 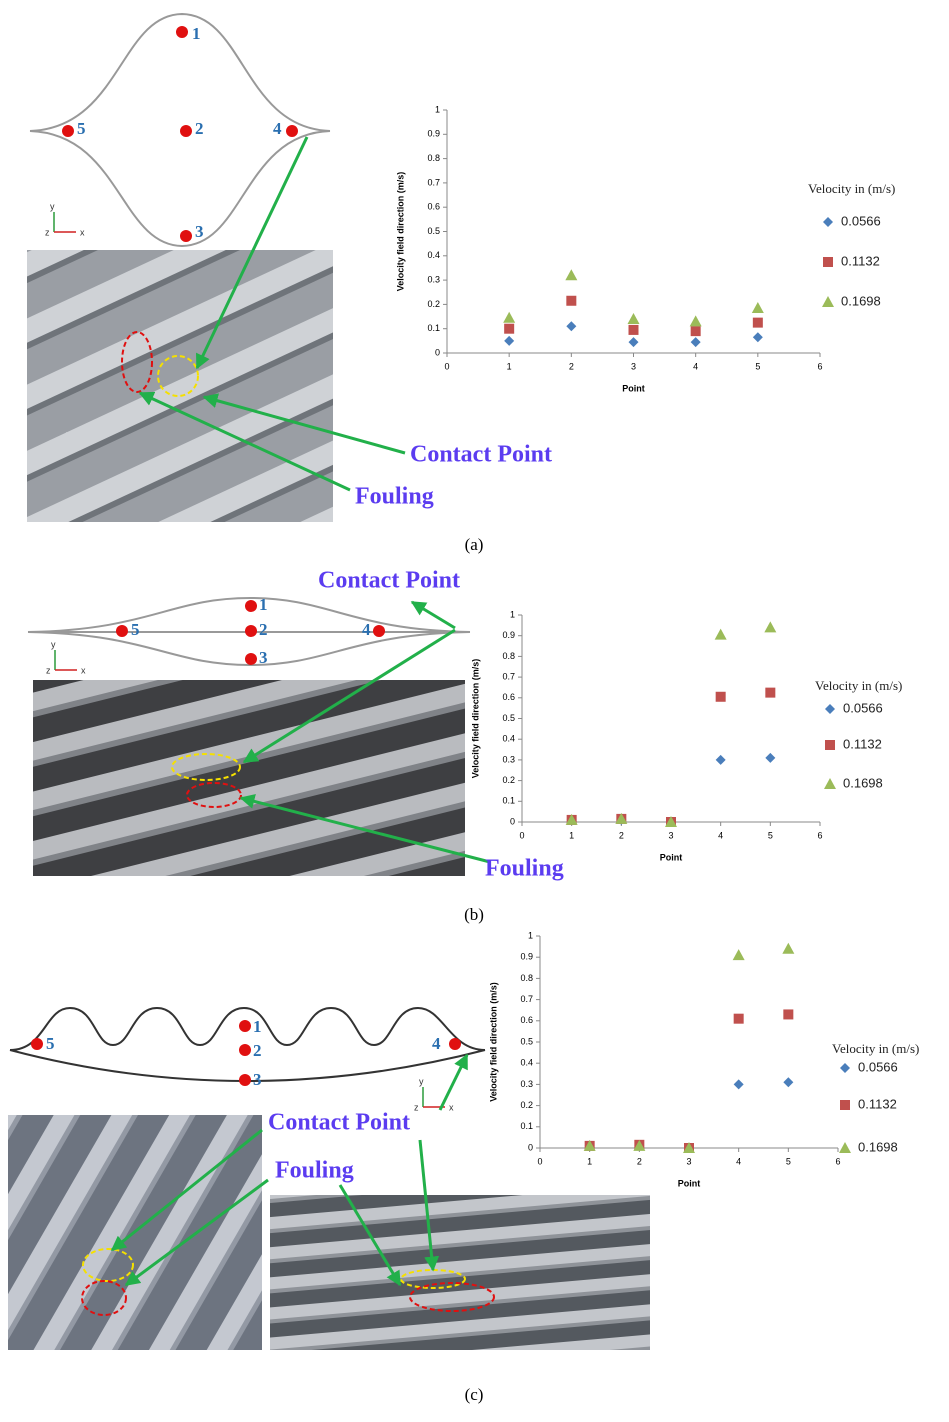 I want to click on point-label: 3, so click(x=199, y=231).